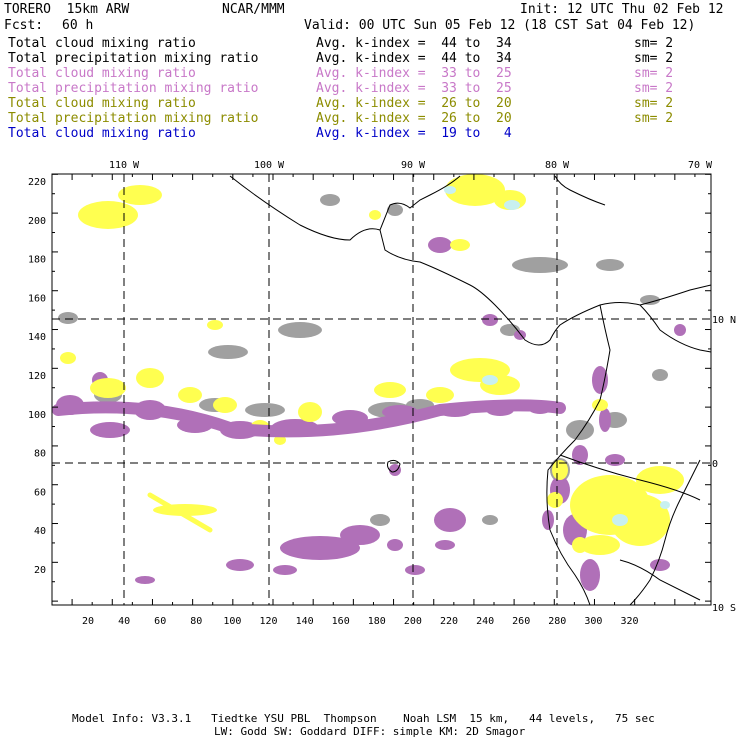 This screenshot has height=740, width=740. Describe the element at coordinates (700, 165) in the screenshot. I see `lon-label: 70 W` at that location.